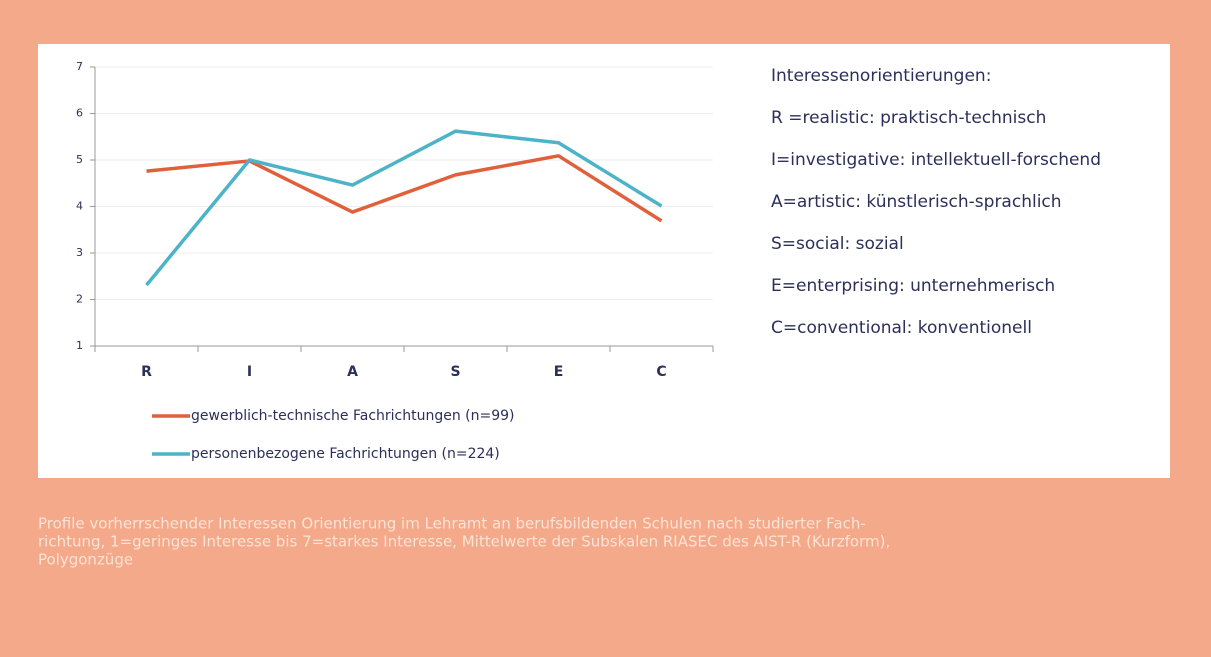 The image size is (1211, 657). I want to click on key-item: I=investigative: intellektuell-forschend, so click(936, 160).